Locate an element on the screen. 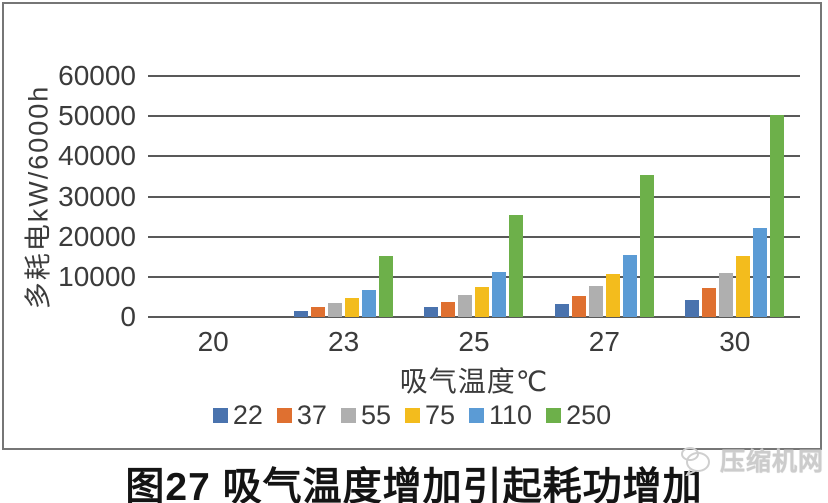  y-tick-0: 0 is located at coordinates (128, 316).